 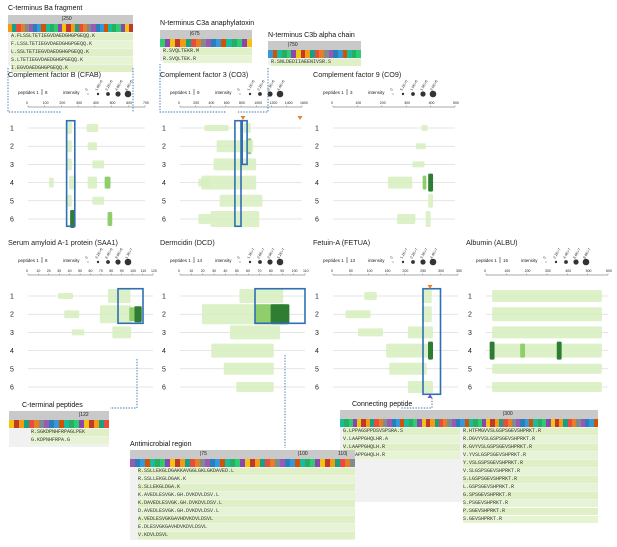 I want to click on ruler-label: |122, so click(x=84, y=415).